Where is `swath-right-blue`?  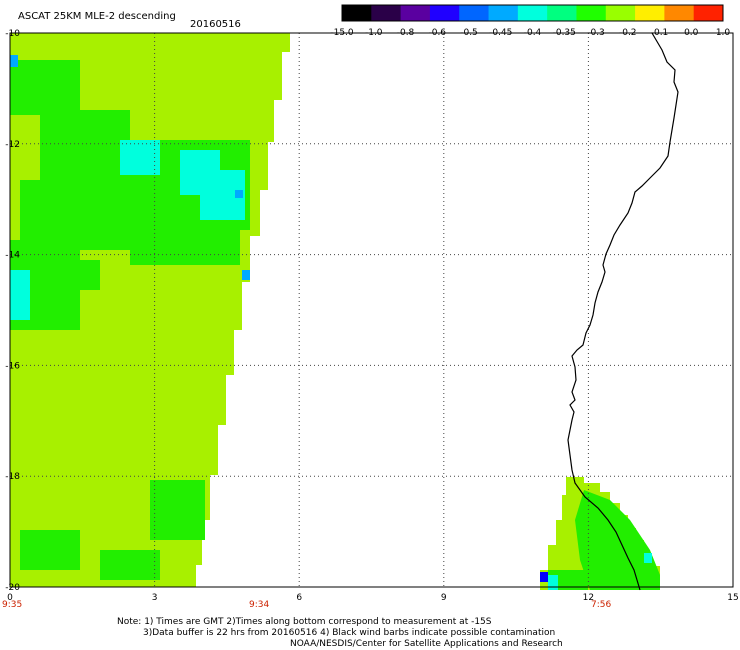
swath-right-blue is located at coordinates (544, 577).